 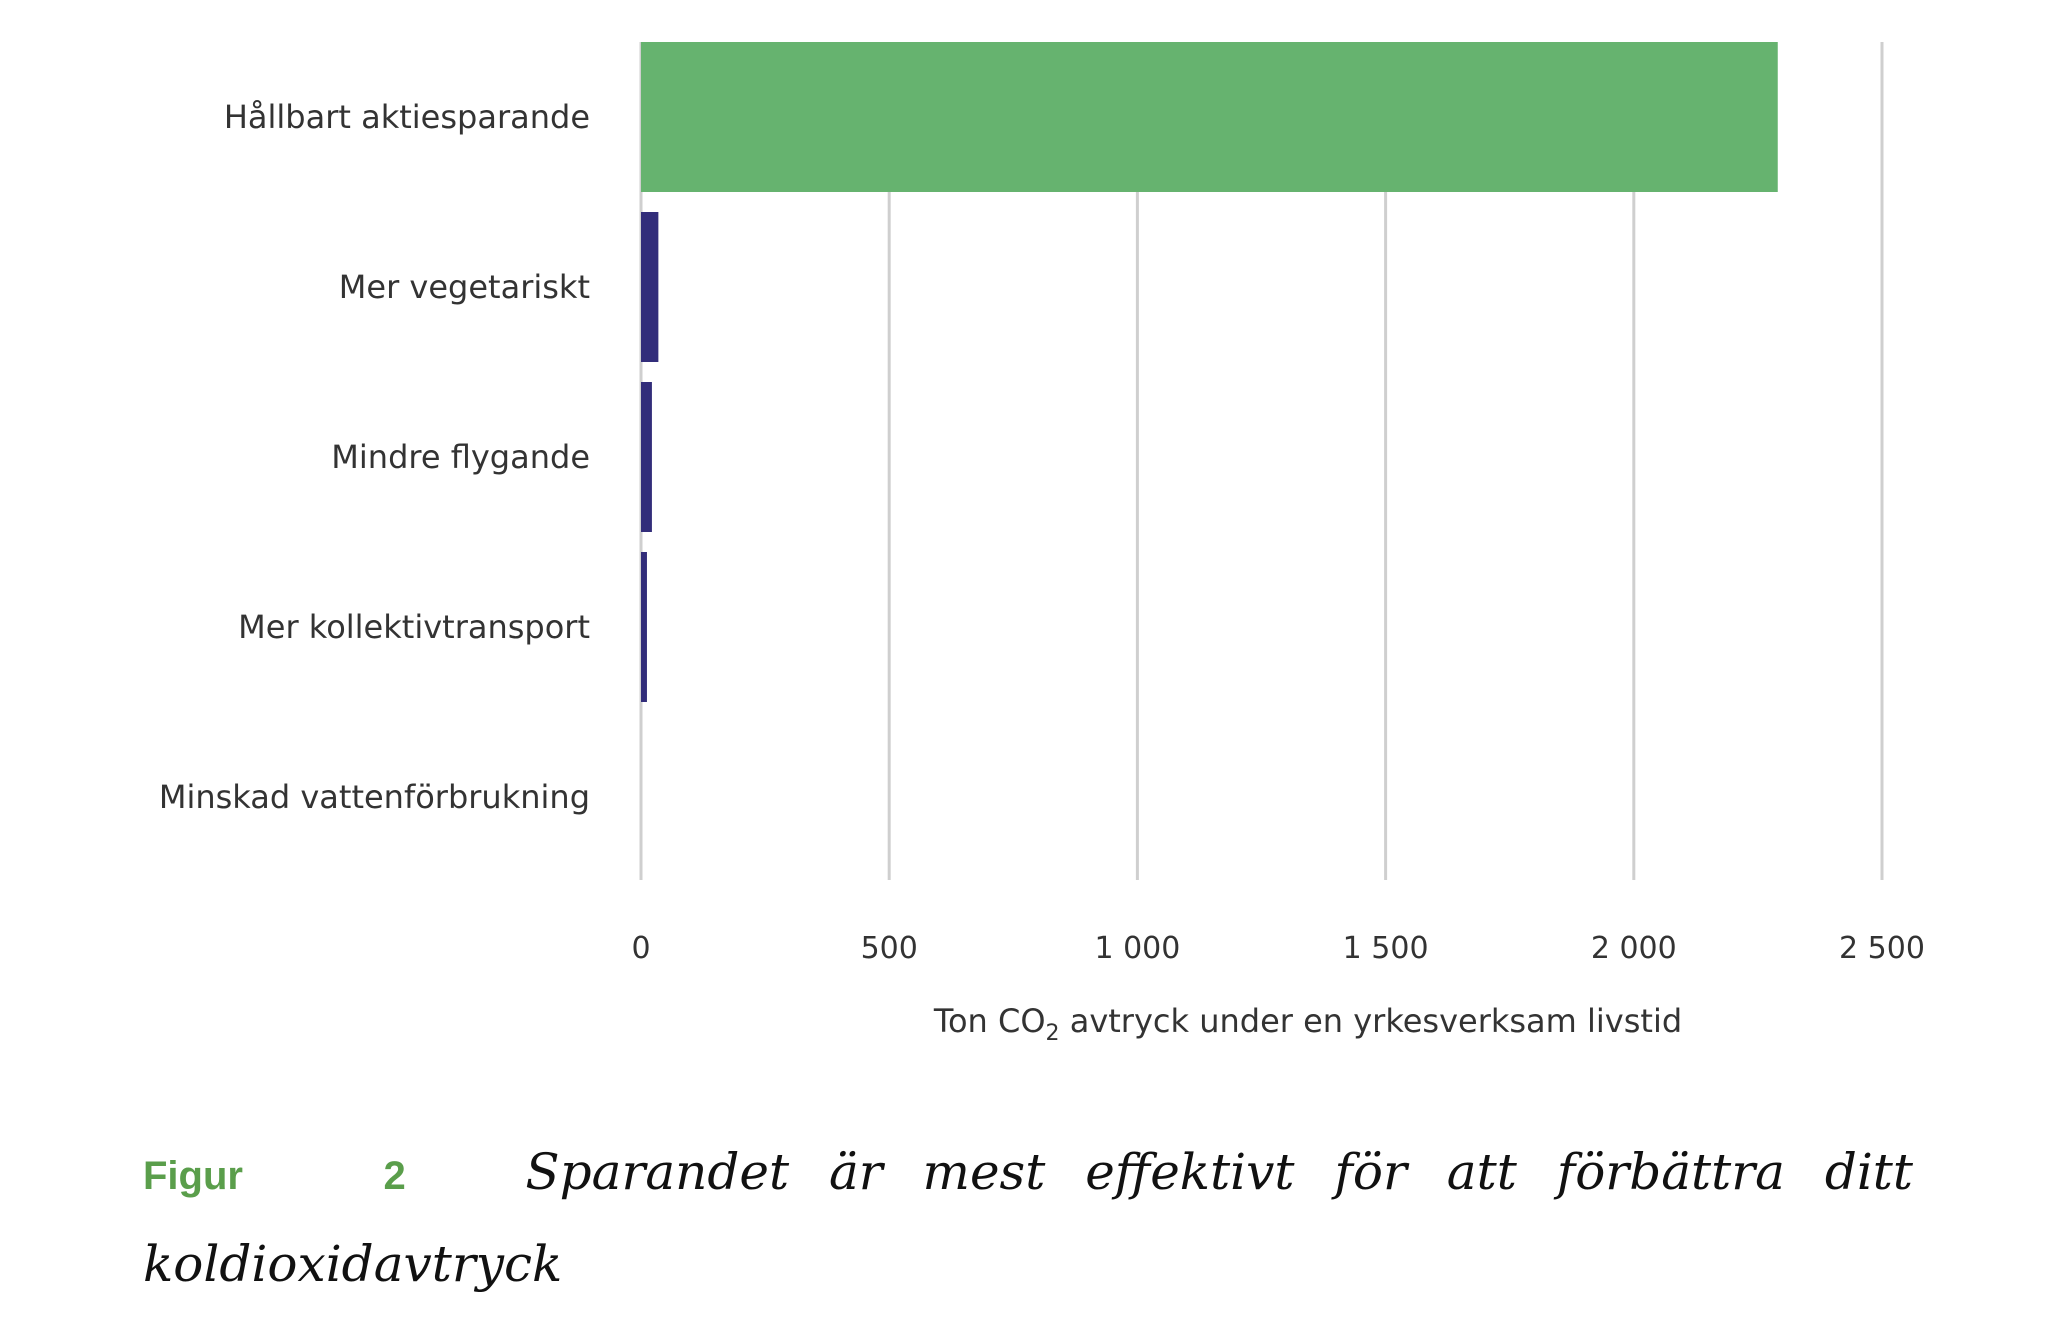 What do you see at coordinates (1371, 1021) in the screenshot?
I see `x-axis-title-part: avtryck under en yrkesverksam livstid` at bounding box center [1371, 1021].